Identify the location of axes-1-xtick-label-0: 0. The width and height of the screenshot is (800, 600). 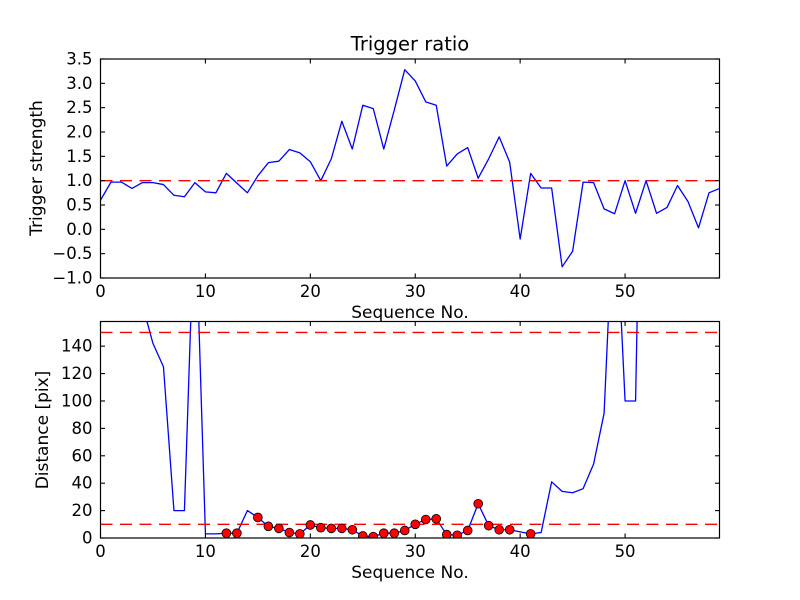
(100, 551).